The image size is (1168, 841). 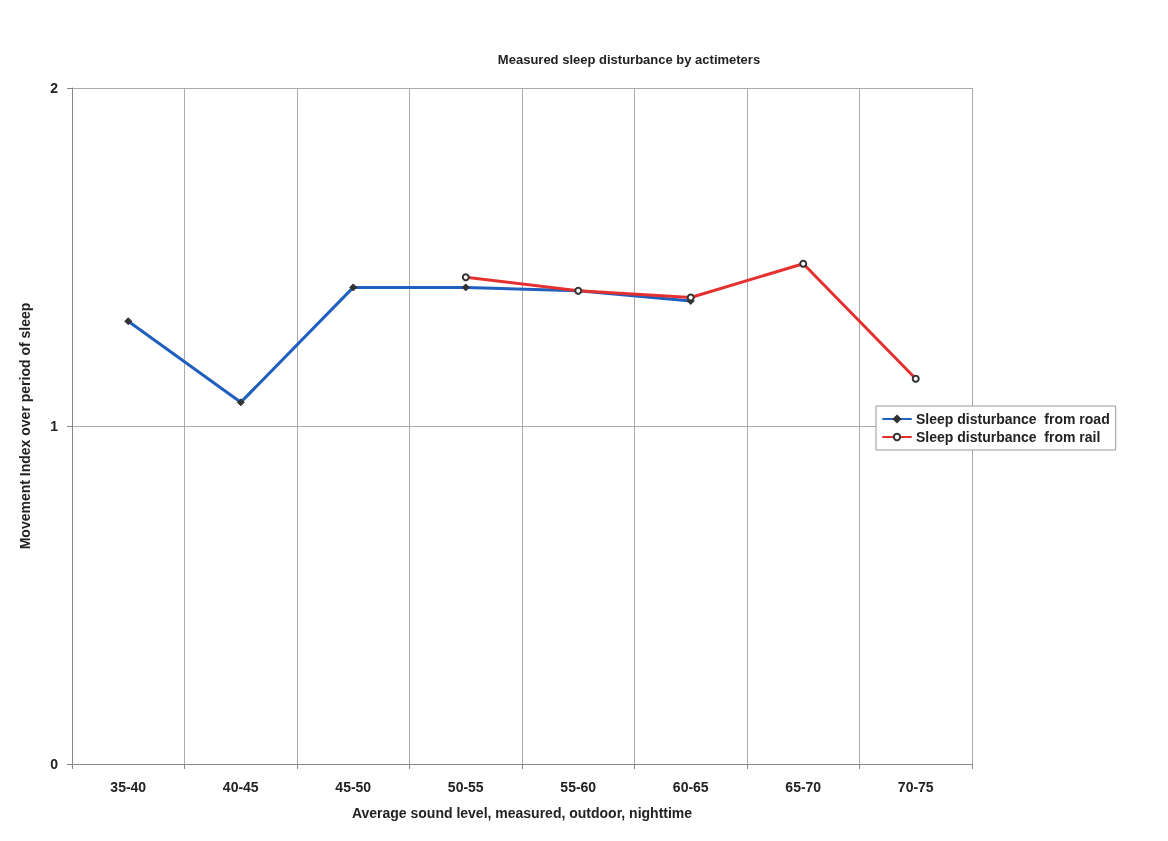 What do you see at coordinates (54, 764) in the screenshot?
I see `y-tick-label: 0` at bounding box center [54, 764].